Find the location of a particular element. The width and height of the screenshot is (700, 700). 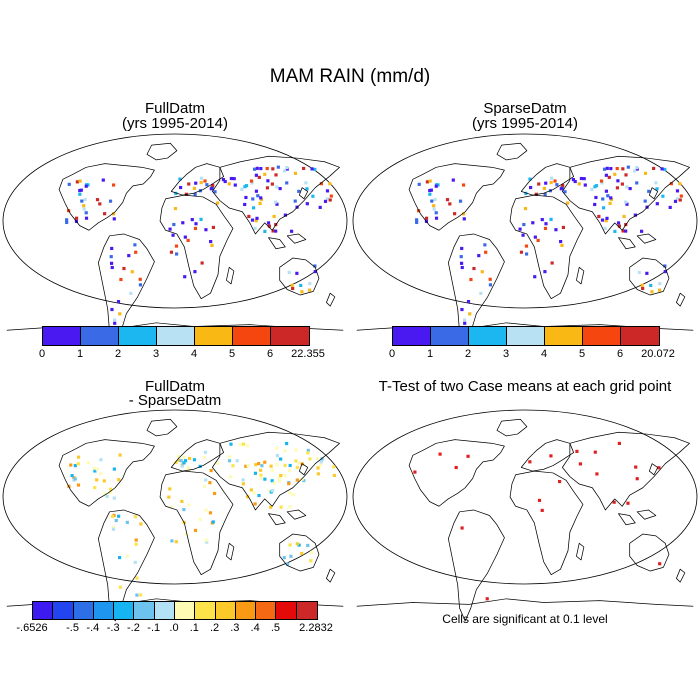

colorbar-tick-label: 2.2832 is located at coordinates (316, 628).